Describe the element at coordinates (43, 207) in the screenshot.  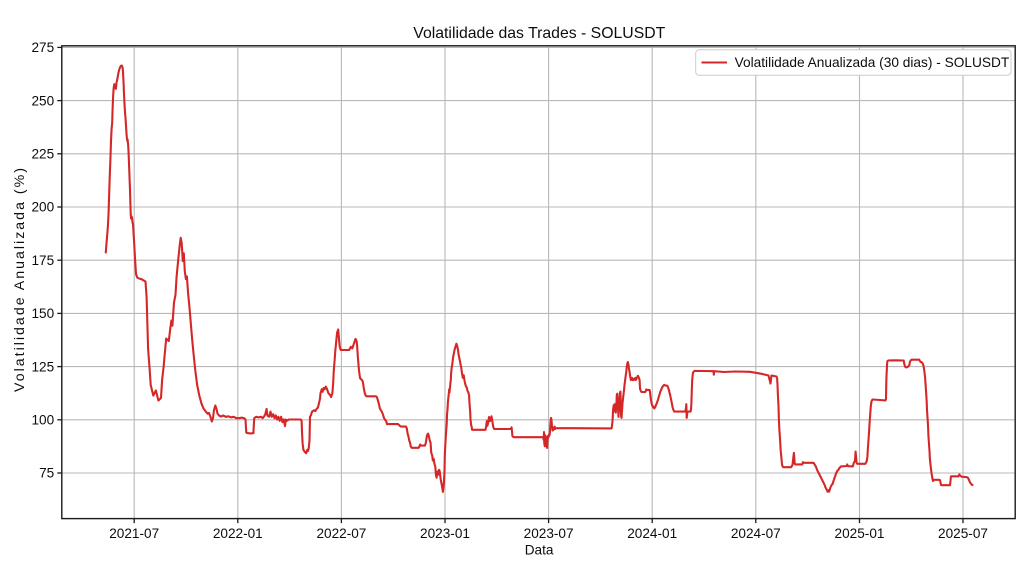
I see `svg-text: 200` at that location.